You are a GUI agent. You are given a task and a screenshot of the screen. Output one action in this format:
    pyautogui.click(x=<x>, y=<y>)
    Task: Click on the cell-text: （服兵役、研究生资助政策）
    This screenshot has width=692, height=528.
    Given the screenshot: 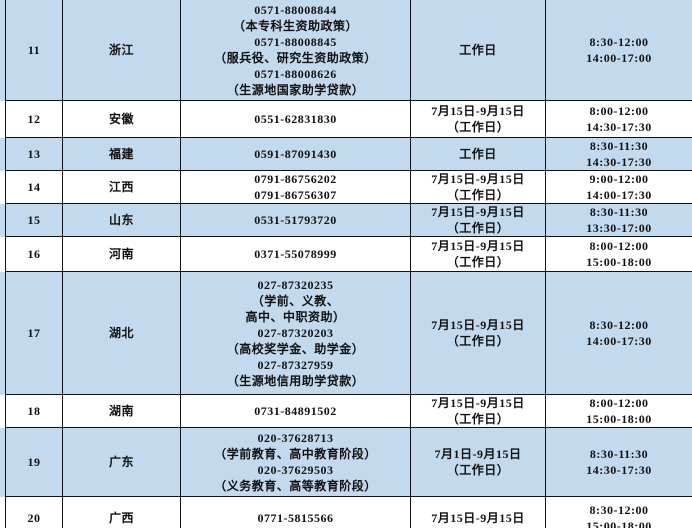 What is the action you would take?
    pyautogui.click(x=295, y=58)
    